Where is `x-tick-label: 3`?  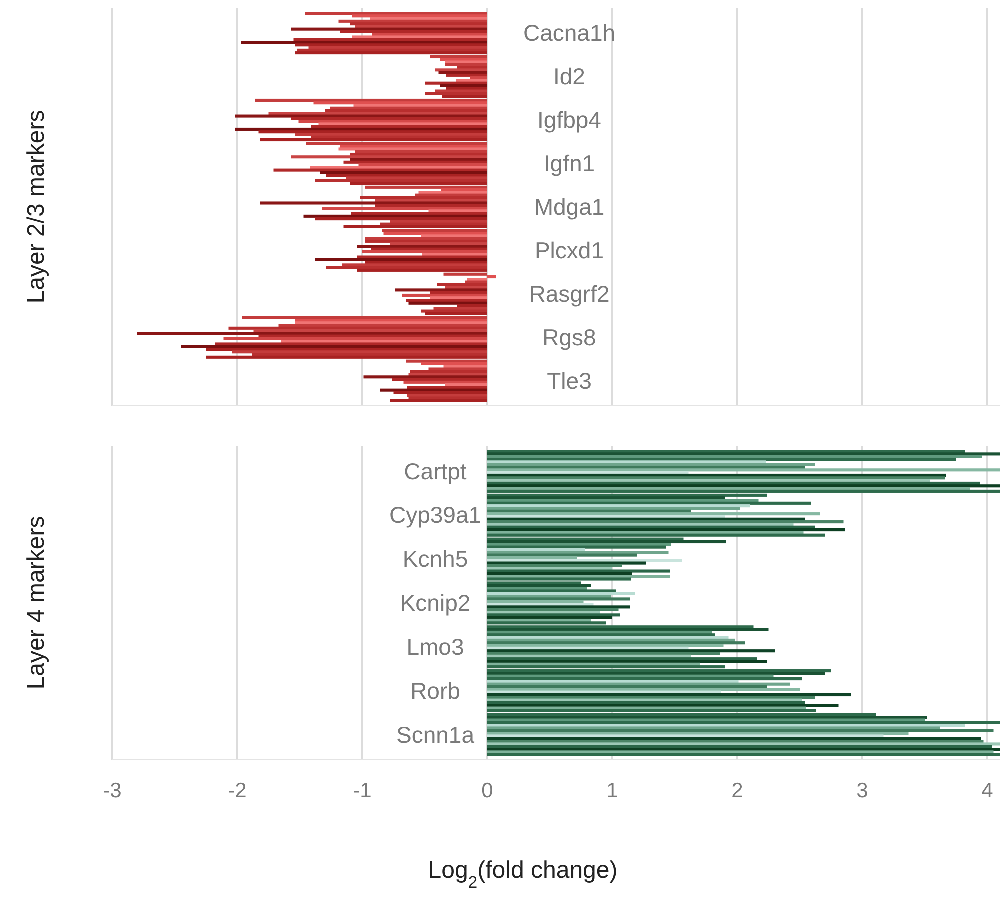
x-tick-label: 3 is located at coordinates (862, 790).